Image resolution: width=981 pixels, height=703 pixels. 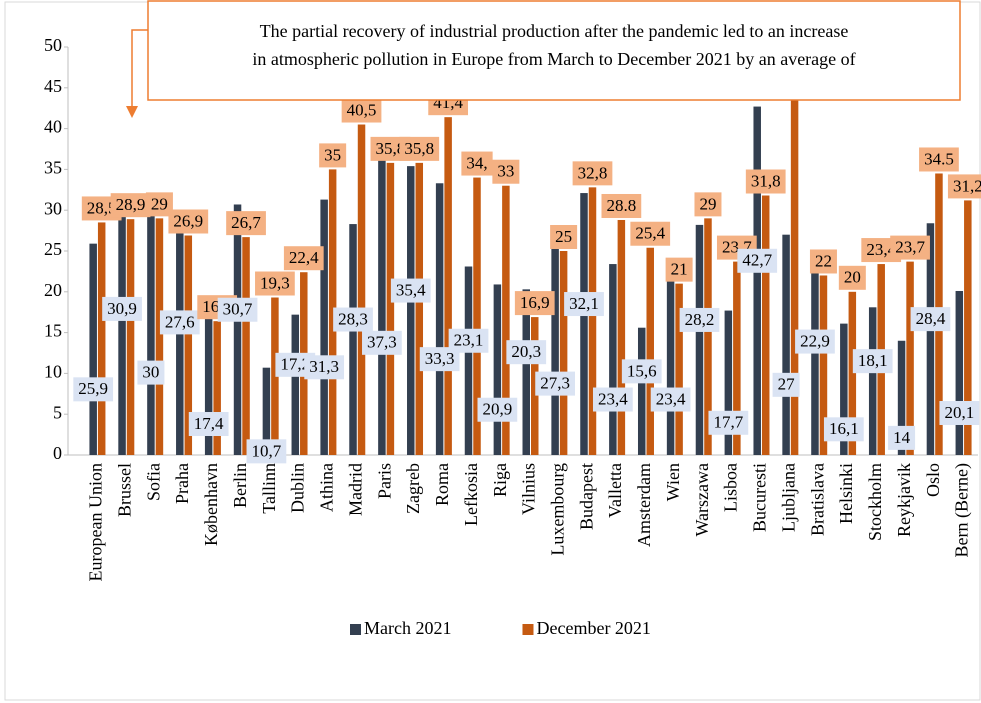 I want to click on data-label: 30, so click(x=151, y=372).